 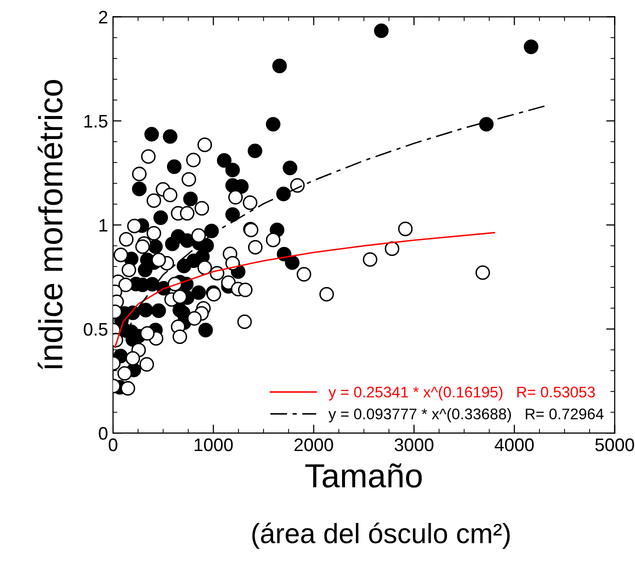 I want to click on x-tick-label: 0, so click(x=113, y=445).